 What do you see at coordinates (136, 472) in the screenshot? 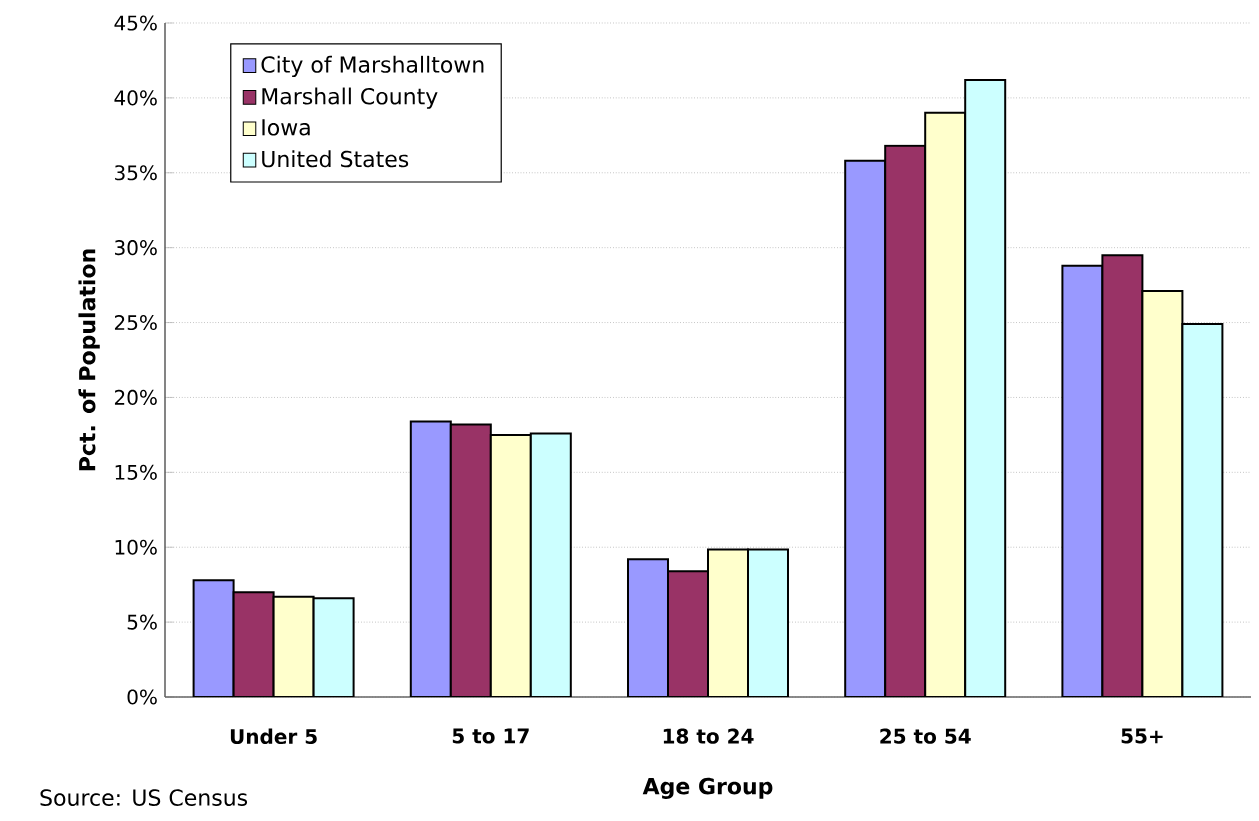
I see `y-tick-label: 15%` at bounding box center [136, 472].